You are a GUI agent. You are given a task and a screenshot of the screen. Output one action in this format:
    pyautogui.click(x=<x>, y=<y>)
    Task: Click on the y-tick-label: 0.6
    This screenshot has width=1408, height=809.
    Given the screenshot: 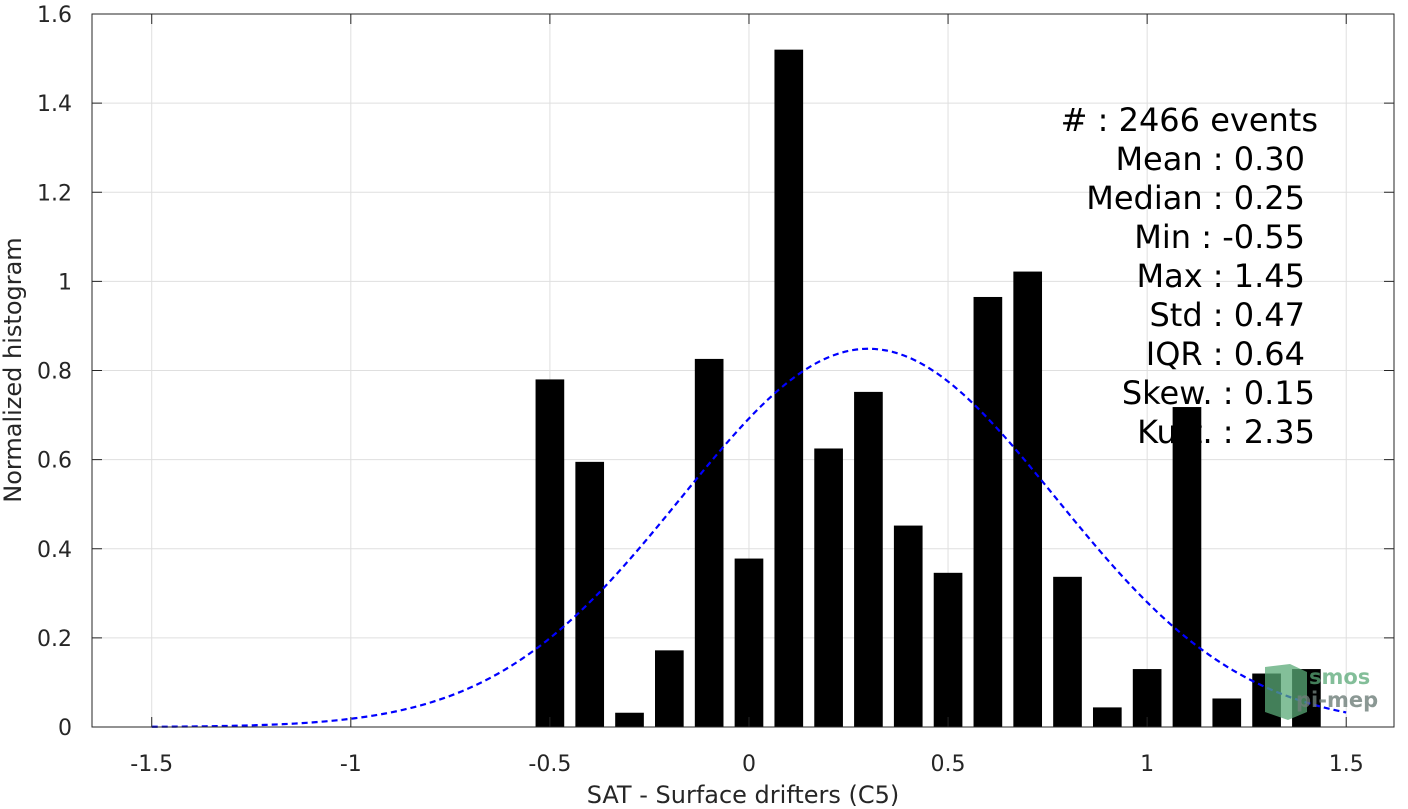 What is the action you would take?
    pyautogui.click(x=54, y=461)
    